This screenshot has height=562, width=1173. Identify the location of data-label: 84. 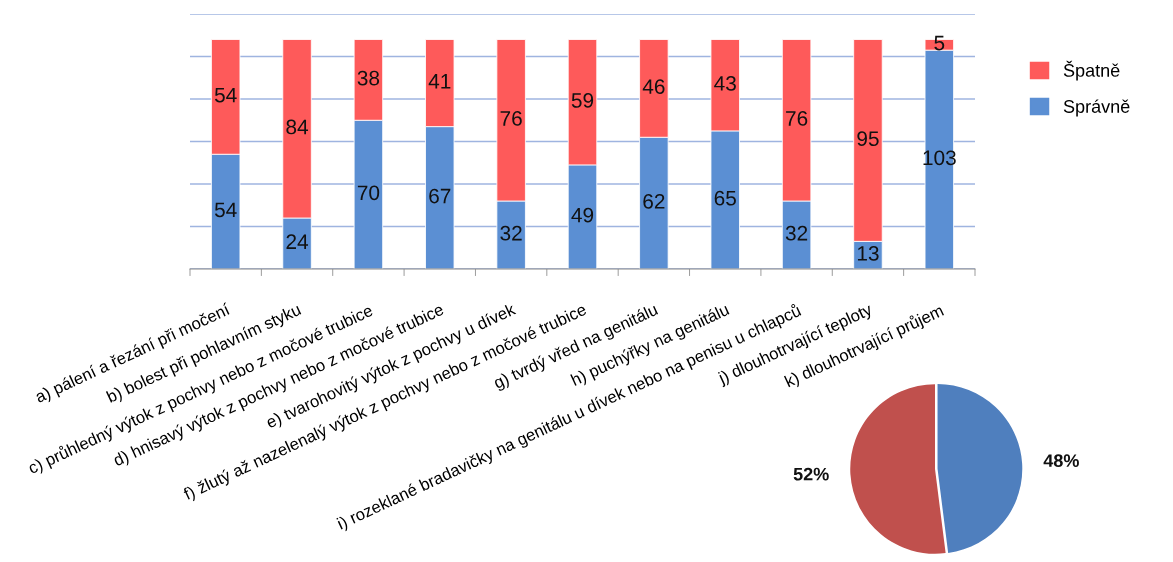
(297, 127).